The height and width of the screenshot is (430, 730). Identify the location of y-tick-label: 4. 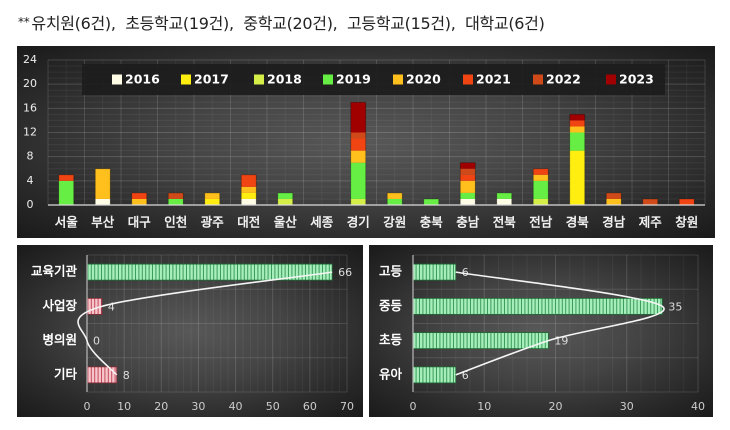
(30, 180).